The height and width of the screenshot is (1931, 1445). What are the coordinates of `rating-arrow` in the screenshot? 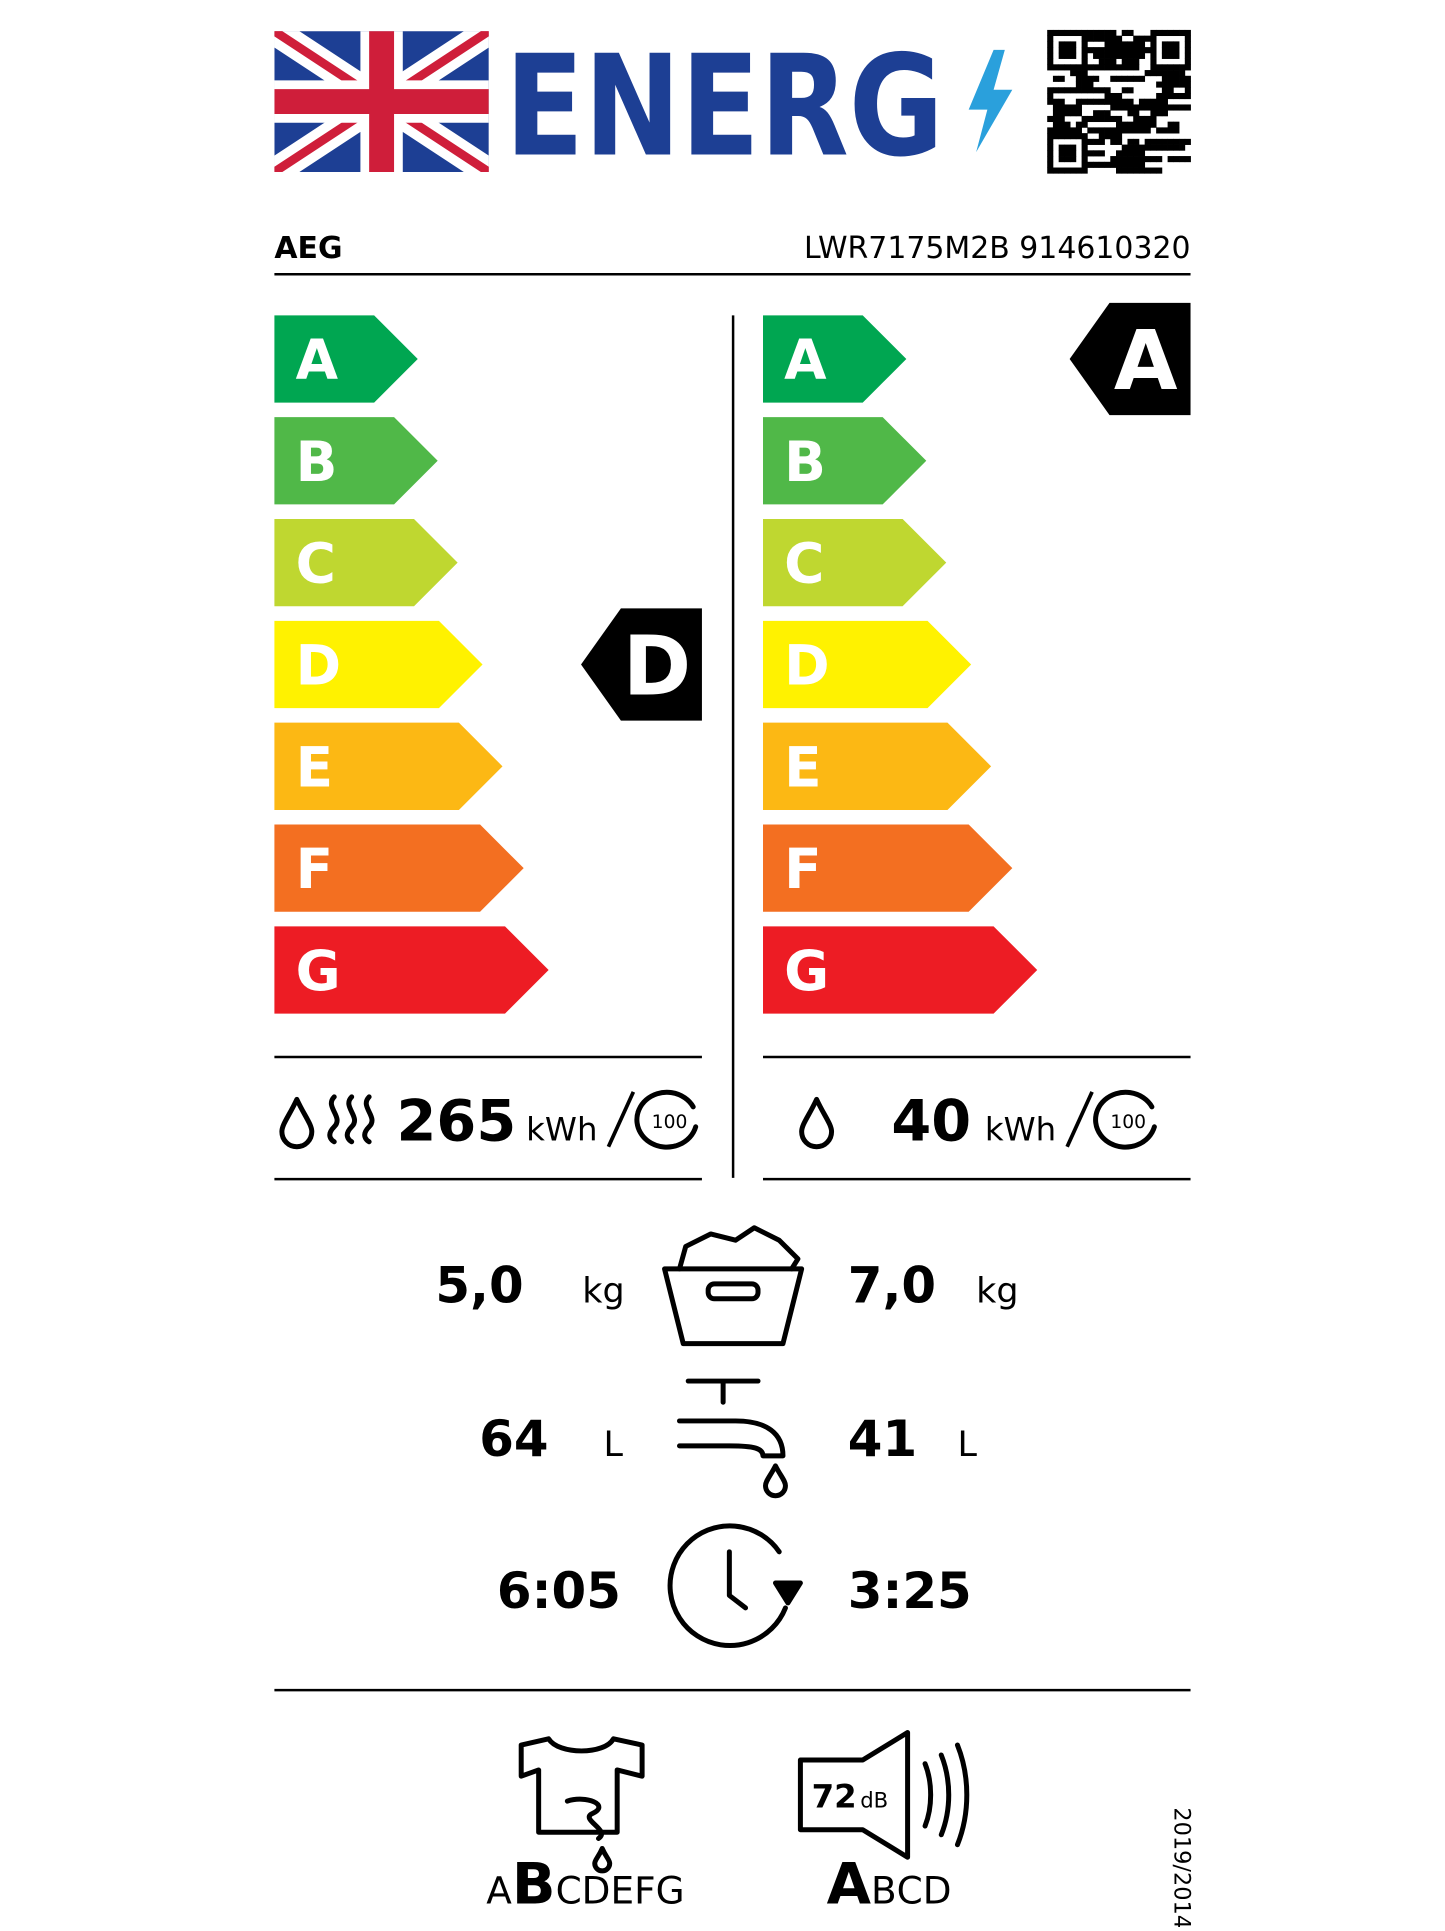 It's located at (1130, 359).